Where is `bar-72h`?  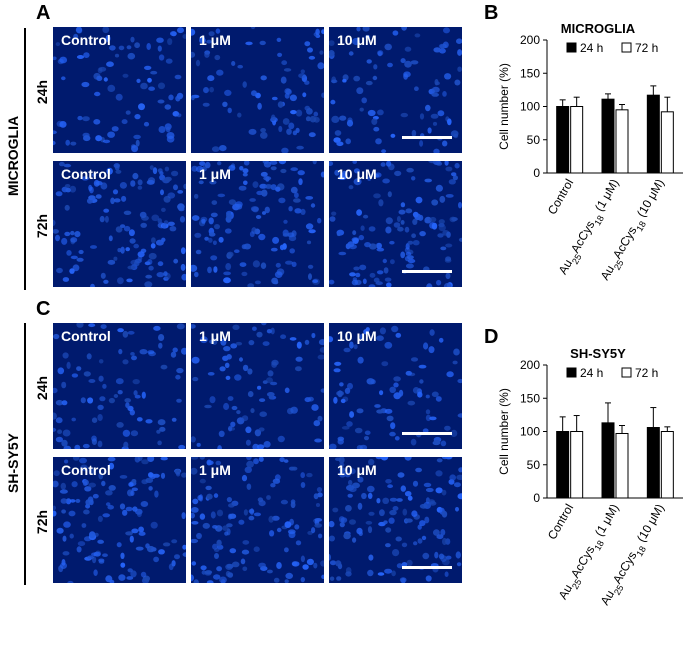 bar-72h is located at coordinates (577, 465).